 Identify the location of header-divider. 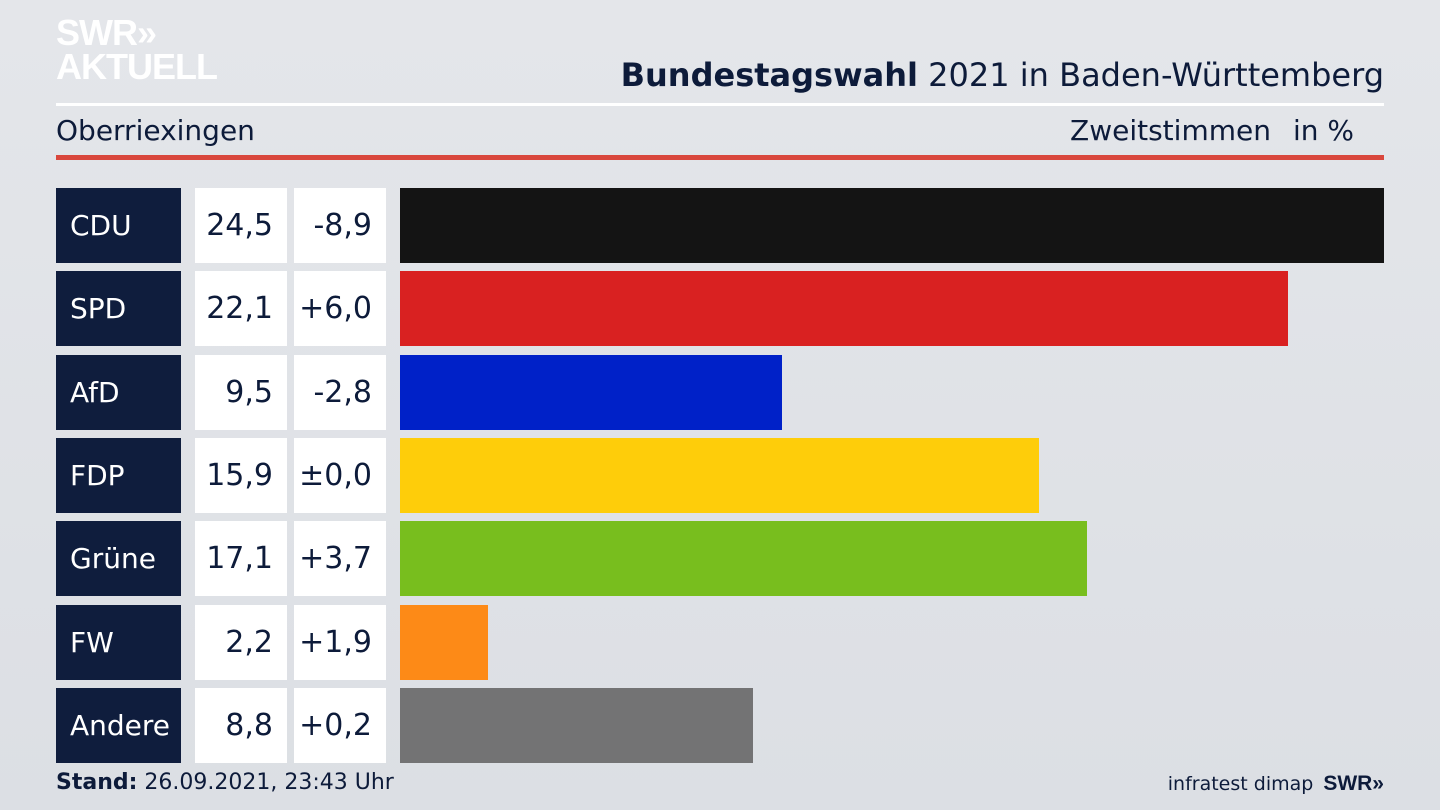
(720, 104).